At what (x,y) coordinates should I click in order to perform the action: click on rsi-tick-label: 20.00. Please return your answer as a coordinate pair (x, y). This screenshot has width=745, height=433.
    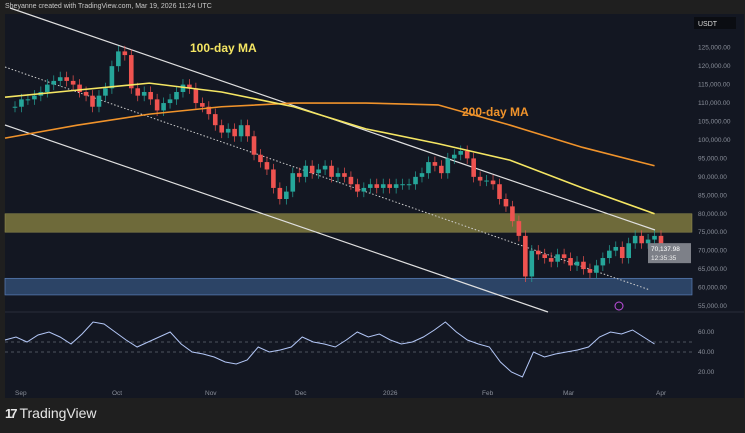
    Looking at the image, I should click on (706, 372).